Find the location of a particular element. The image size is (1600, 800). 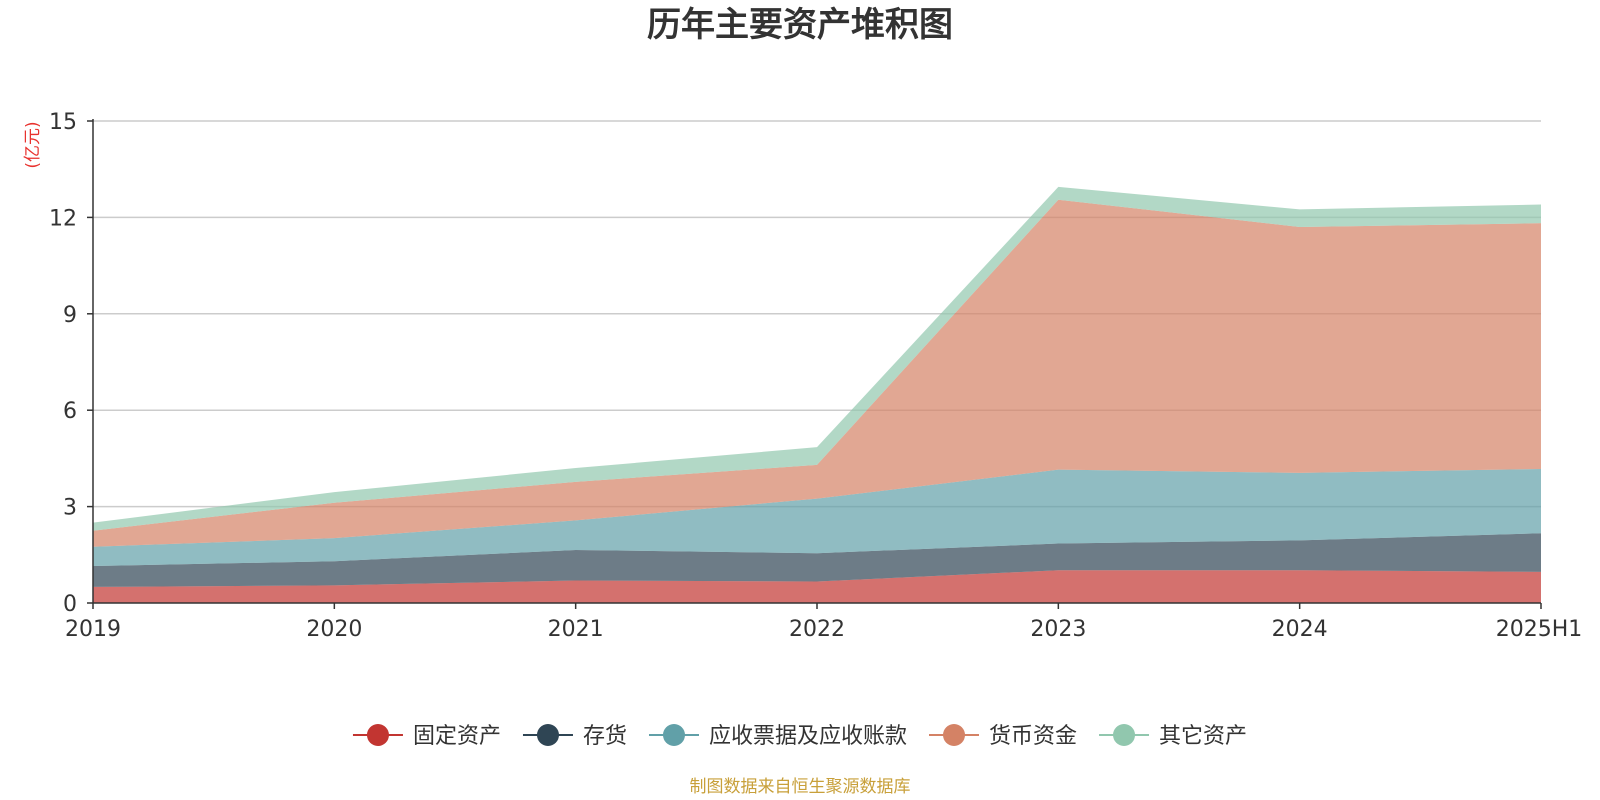

y-axis-unit: (亿元) is located at coordinates (33, 144).